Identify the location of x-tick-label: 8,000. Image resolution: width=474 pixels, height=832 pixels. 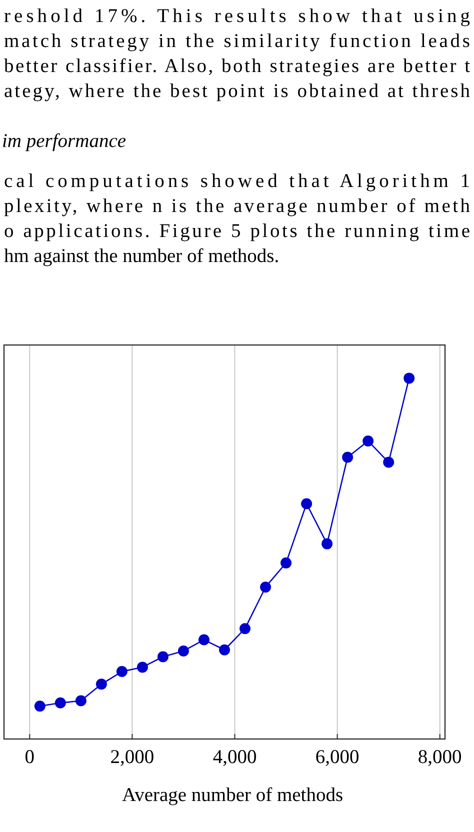
(440, 757).